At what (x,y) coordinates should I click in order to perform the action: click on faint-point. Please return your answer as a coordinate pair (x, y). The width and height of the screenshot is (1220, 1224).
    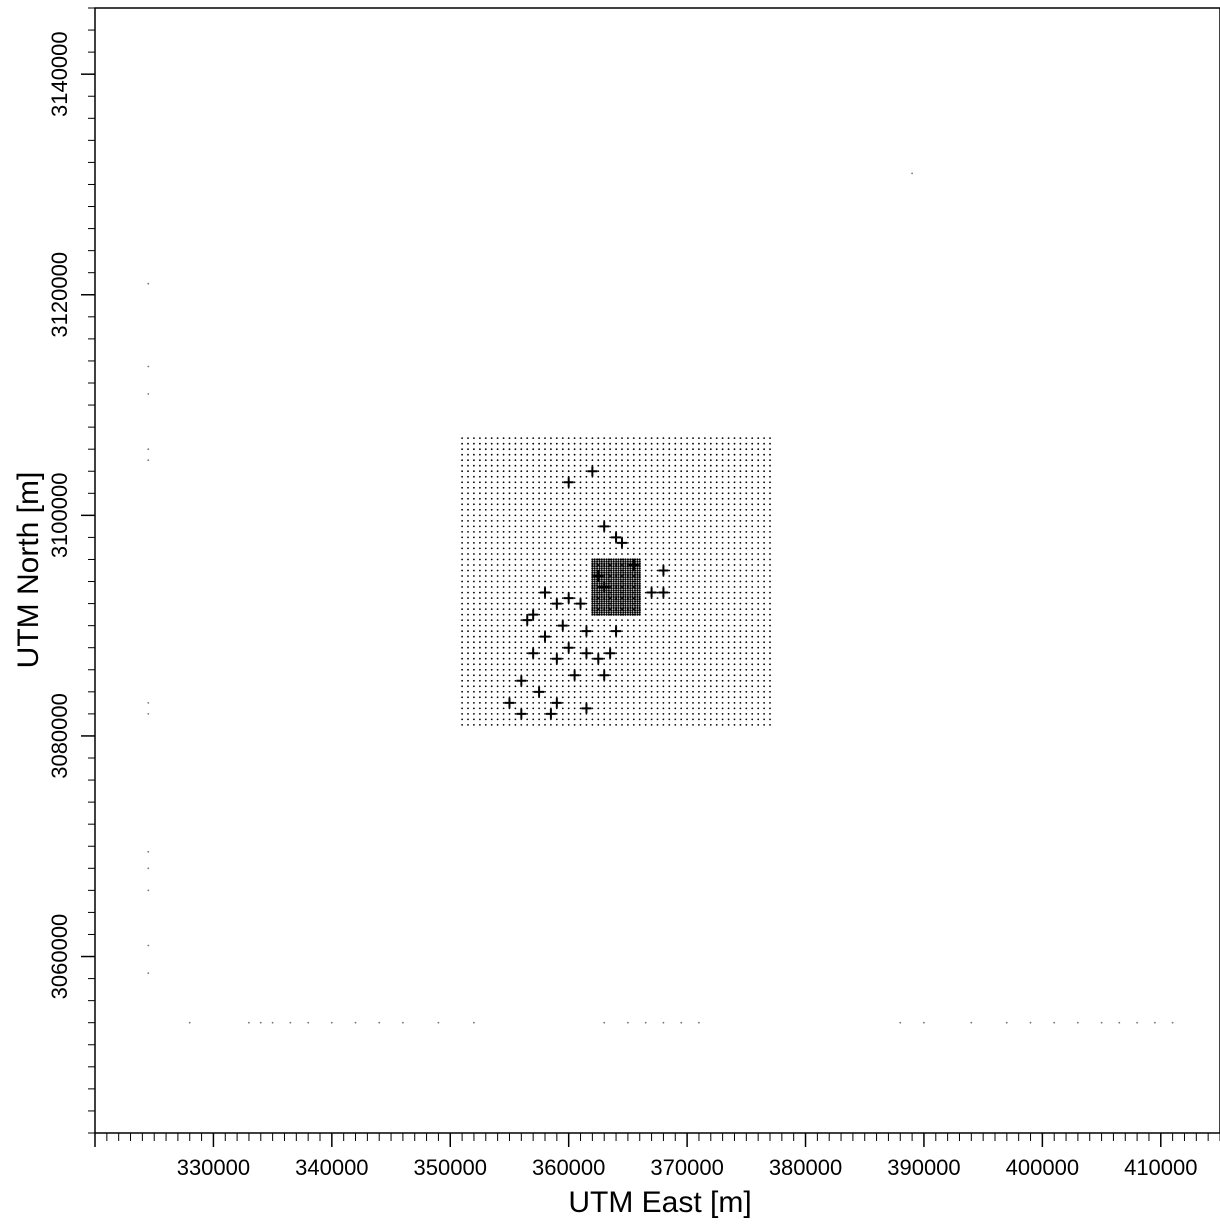
    Looking at the image, I should click on (308, 1022).